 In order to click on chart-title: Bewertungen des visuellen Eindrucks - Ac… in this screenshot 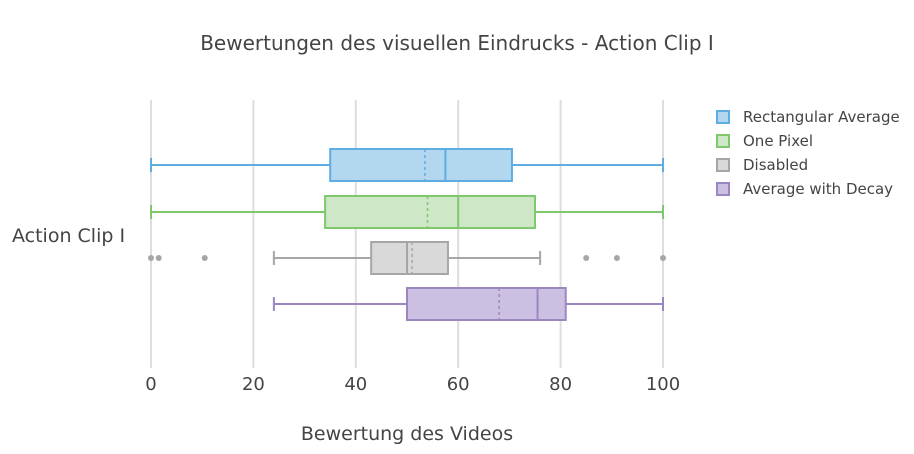, I will do `click(457, 43)`.